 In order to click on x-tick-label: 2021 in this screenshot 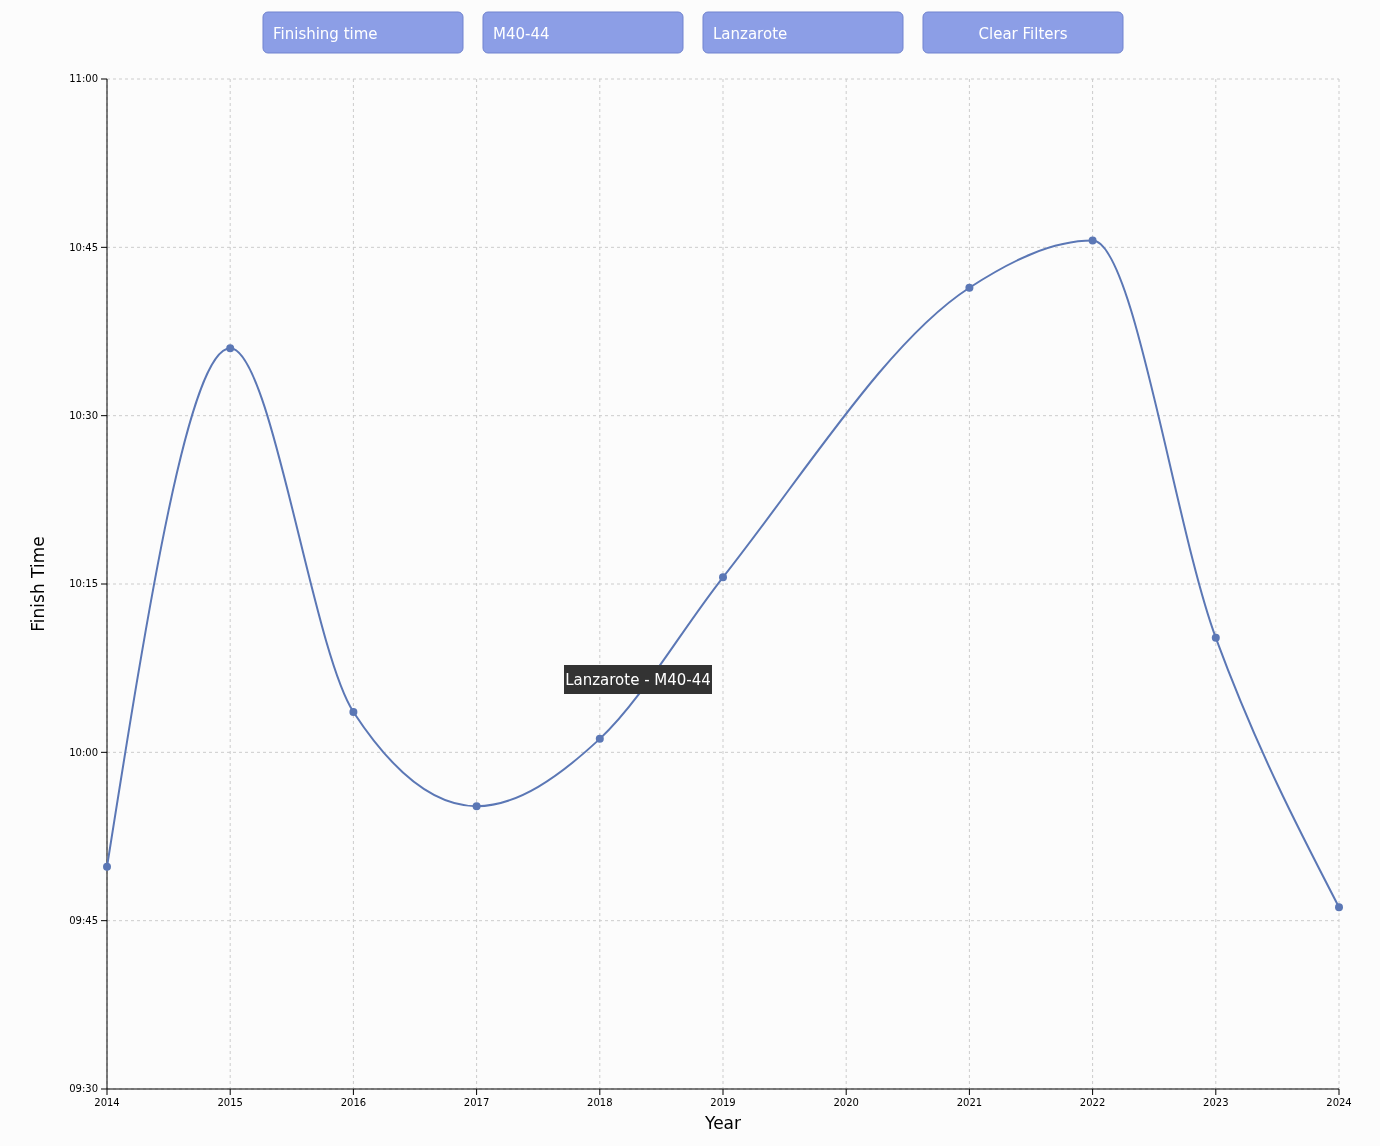, I will do `click(969, 1102)`.